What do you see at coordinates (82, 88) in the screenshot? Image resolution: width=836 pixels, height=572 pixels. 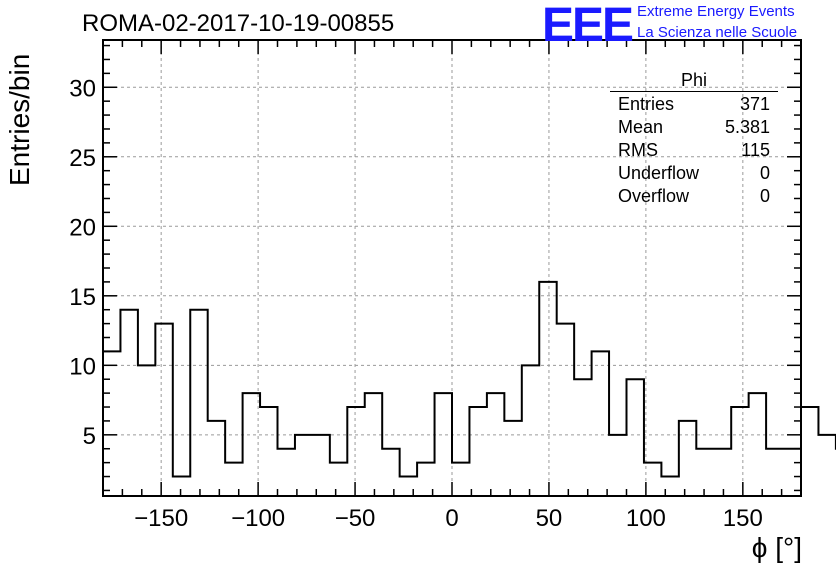 I see `y-tick-label: 30` at bounding box center [82, 88].